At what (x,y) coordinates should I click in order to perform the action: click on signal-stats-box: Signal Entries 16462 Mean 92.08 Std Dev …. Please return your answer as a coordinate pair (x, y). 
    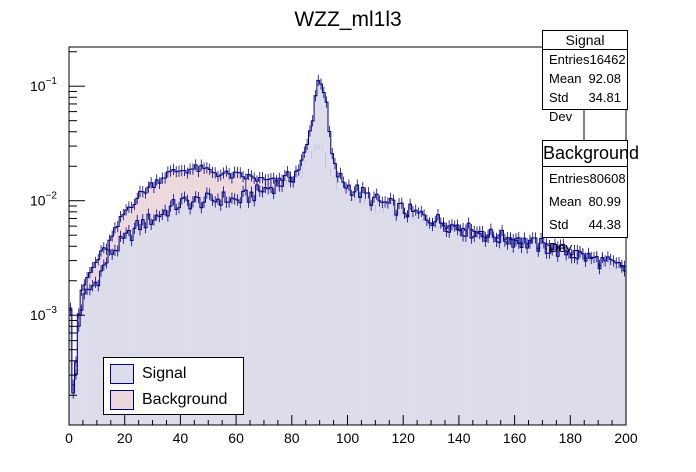
    Looking at the image, I should click on (585, 77).